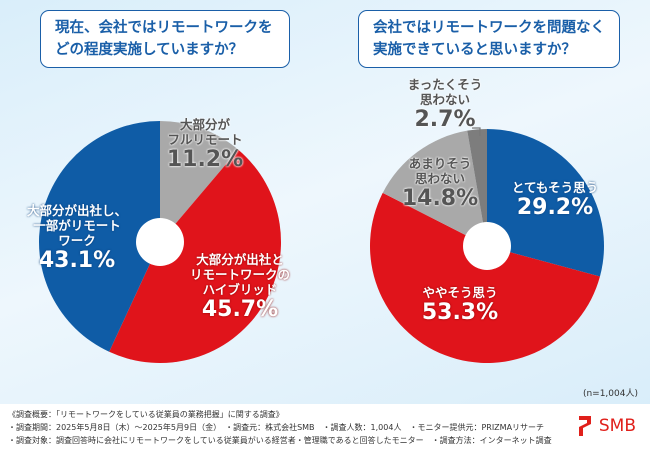 The width and height of the screenshot is (650, 450). I want to click on leader-line, so click(476, 131).